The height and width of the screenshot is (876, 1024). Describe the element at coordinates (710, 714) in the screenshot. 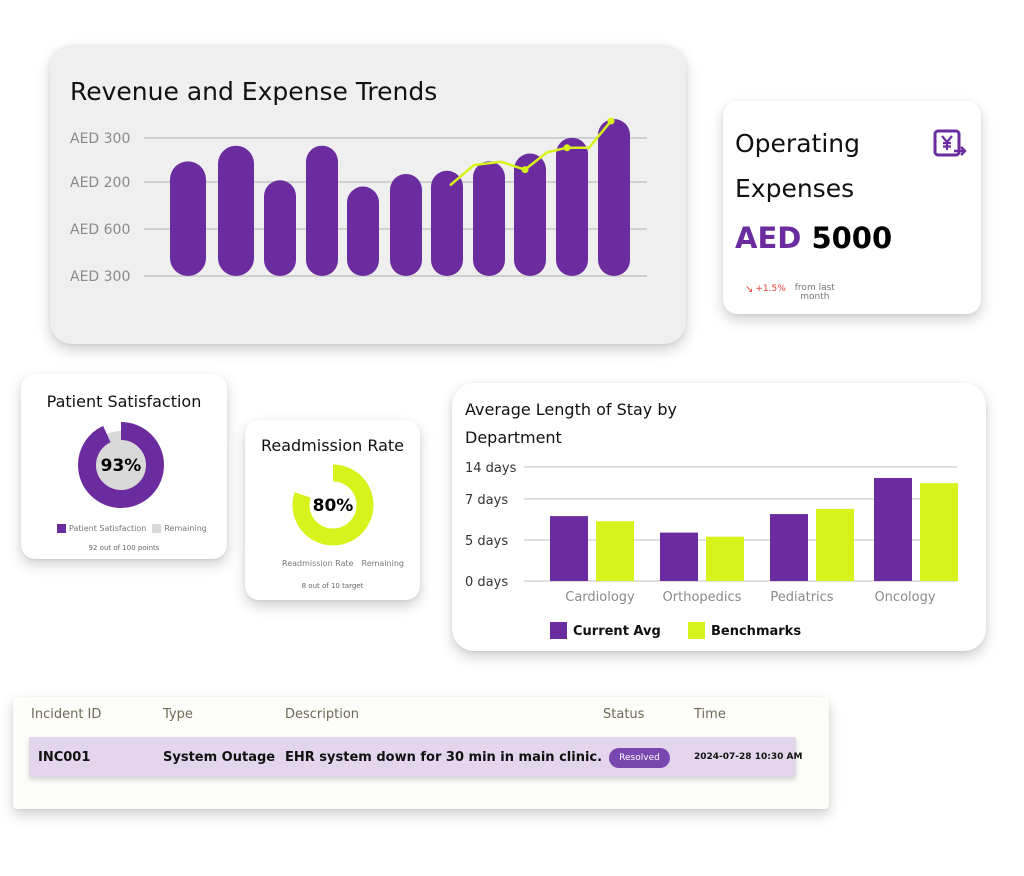

I see `column-header-time: Time` at that location.